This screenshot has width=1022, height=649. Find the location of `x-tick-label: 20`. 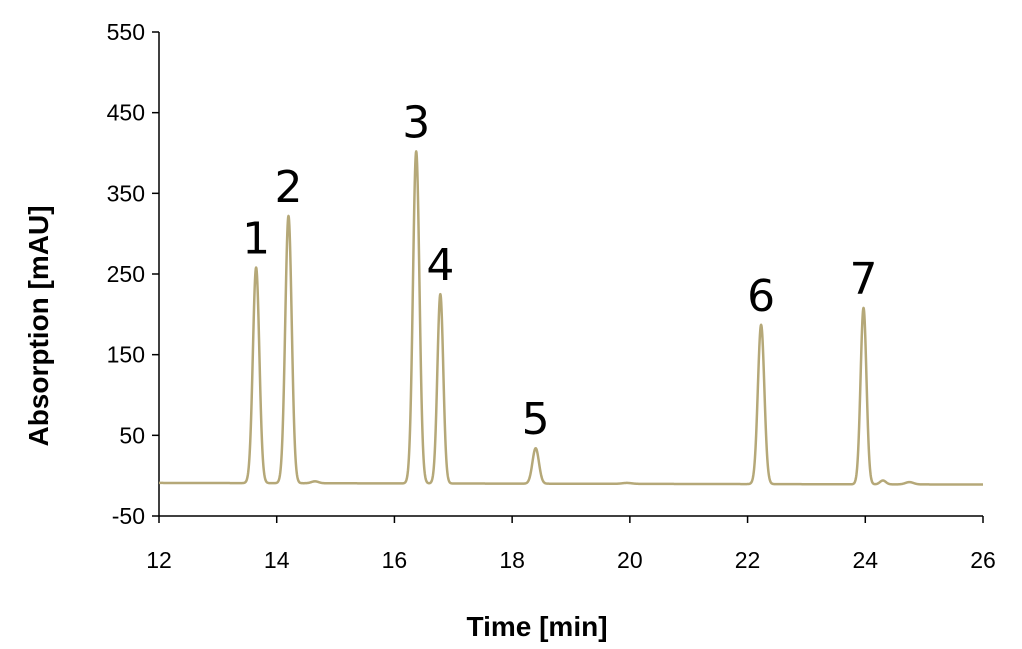

x-tick-label: 20 is located at coordinates (630, 560).